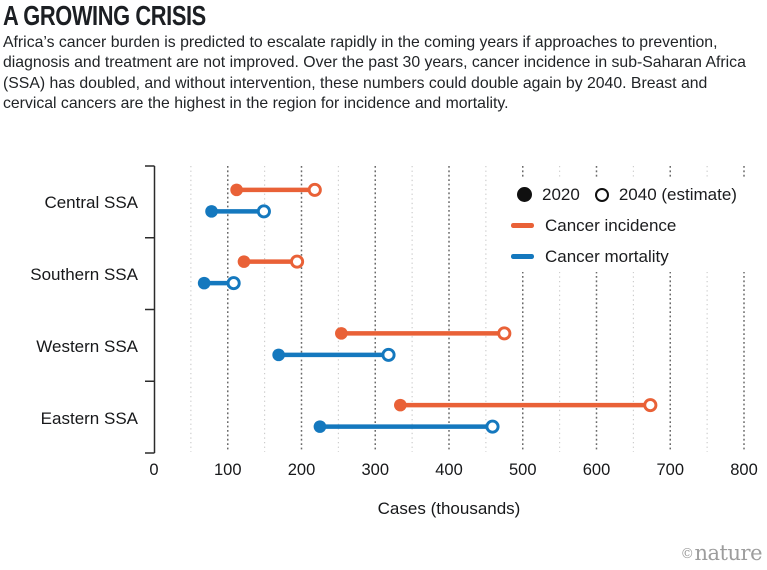 The image size is (767, 570). I want to click on x-tick-label-300: 300, so click(375, 470).